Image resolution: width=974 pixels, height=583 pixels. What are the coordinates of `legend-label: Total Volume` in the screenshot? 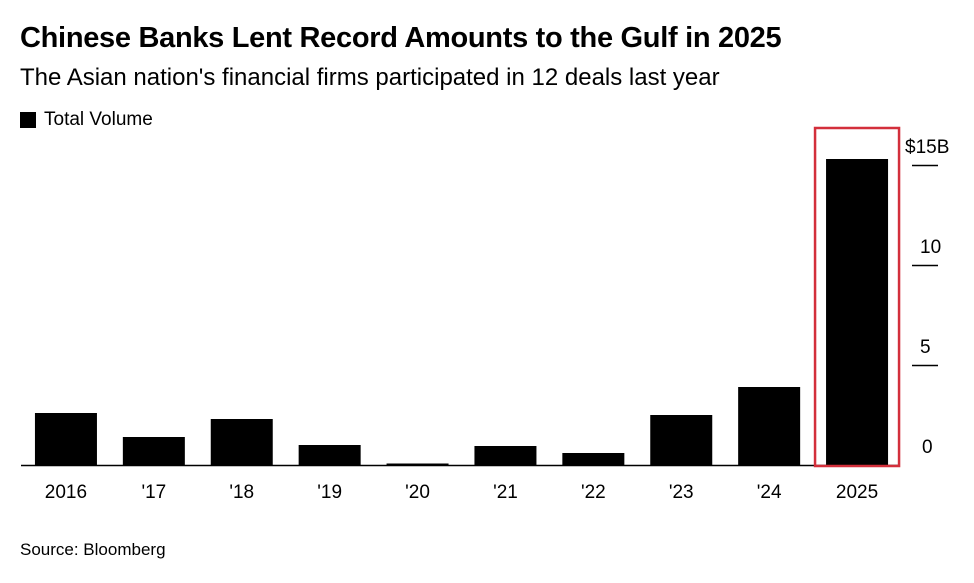 It's located at (98, 119).